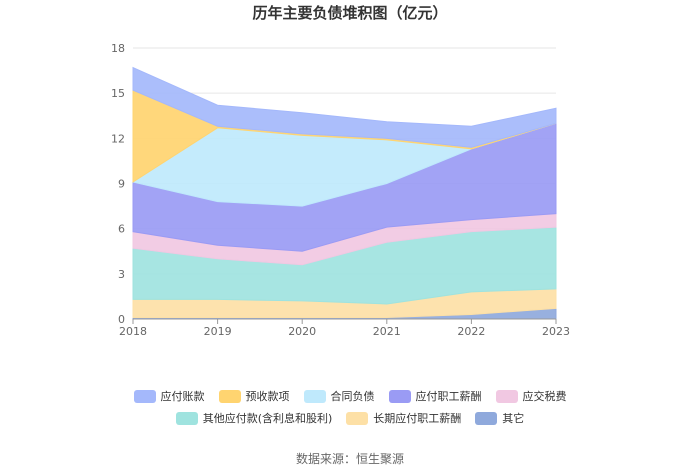  Describe the element at coordinates (556, 331) in the screenshot. I see `x-tick-label: 2023` at that location.